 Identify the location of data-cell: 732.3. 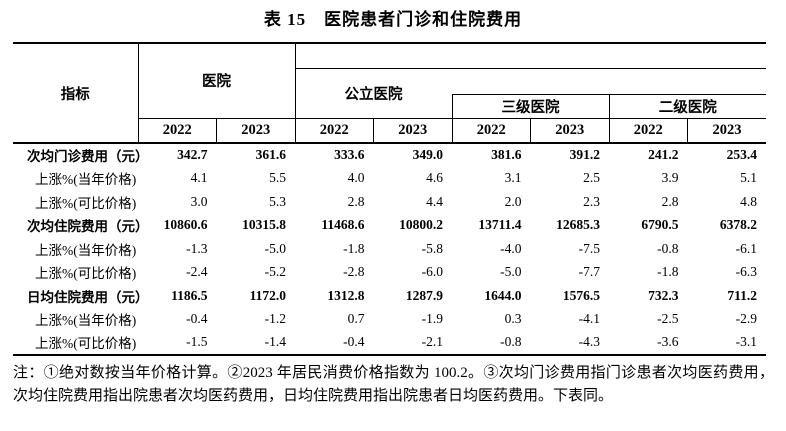
(663, 295).